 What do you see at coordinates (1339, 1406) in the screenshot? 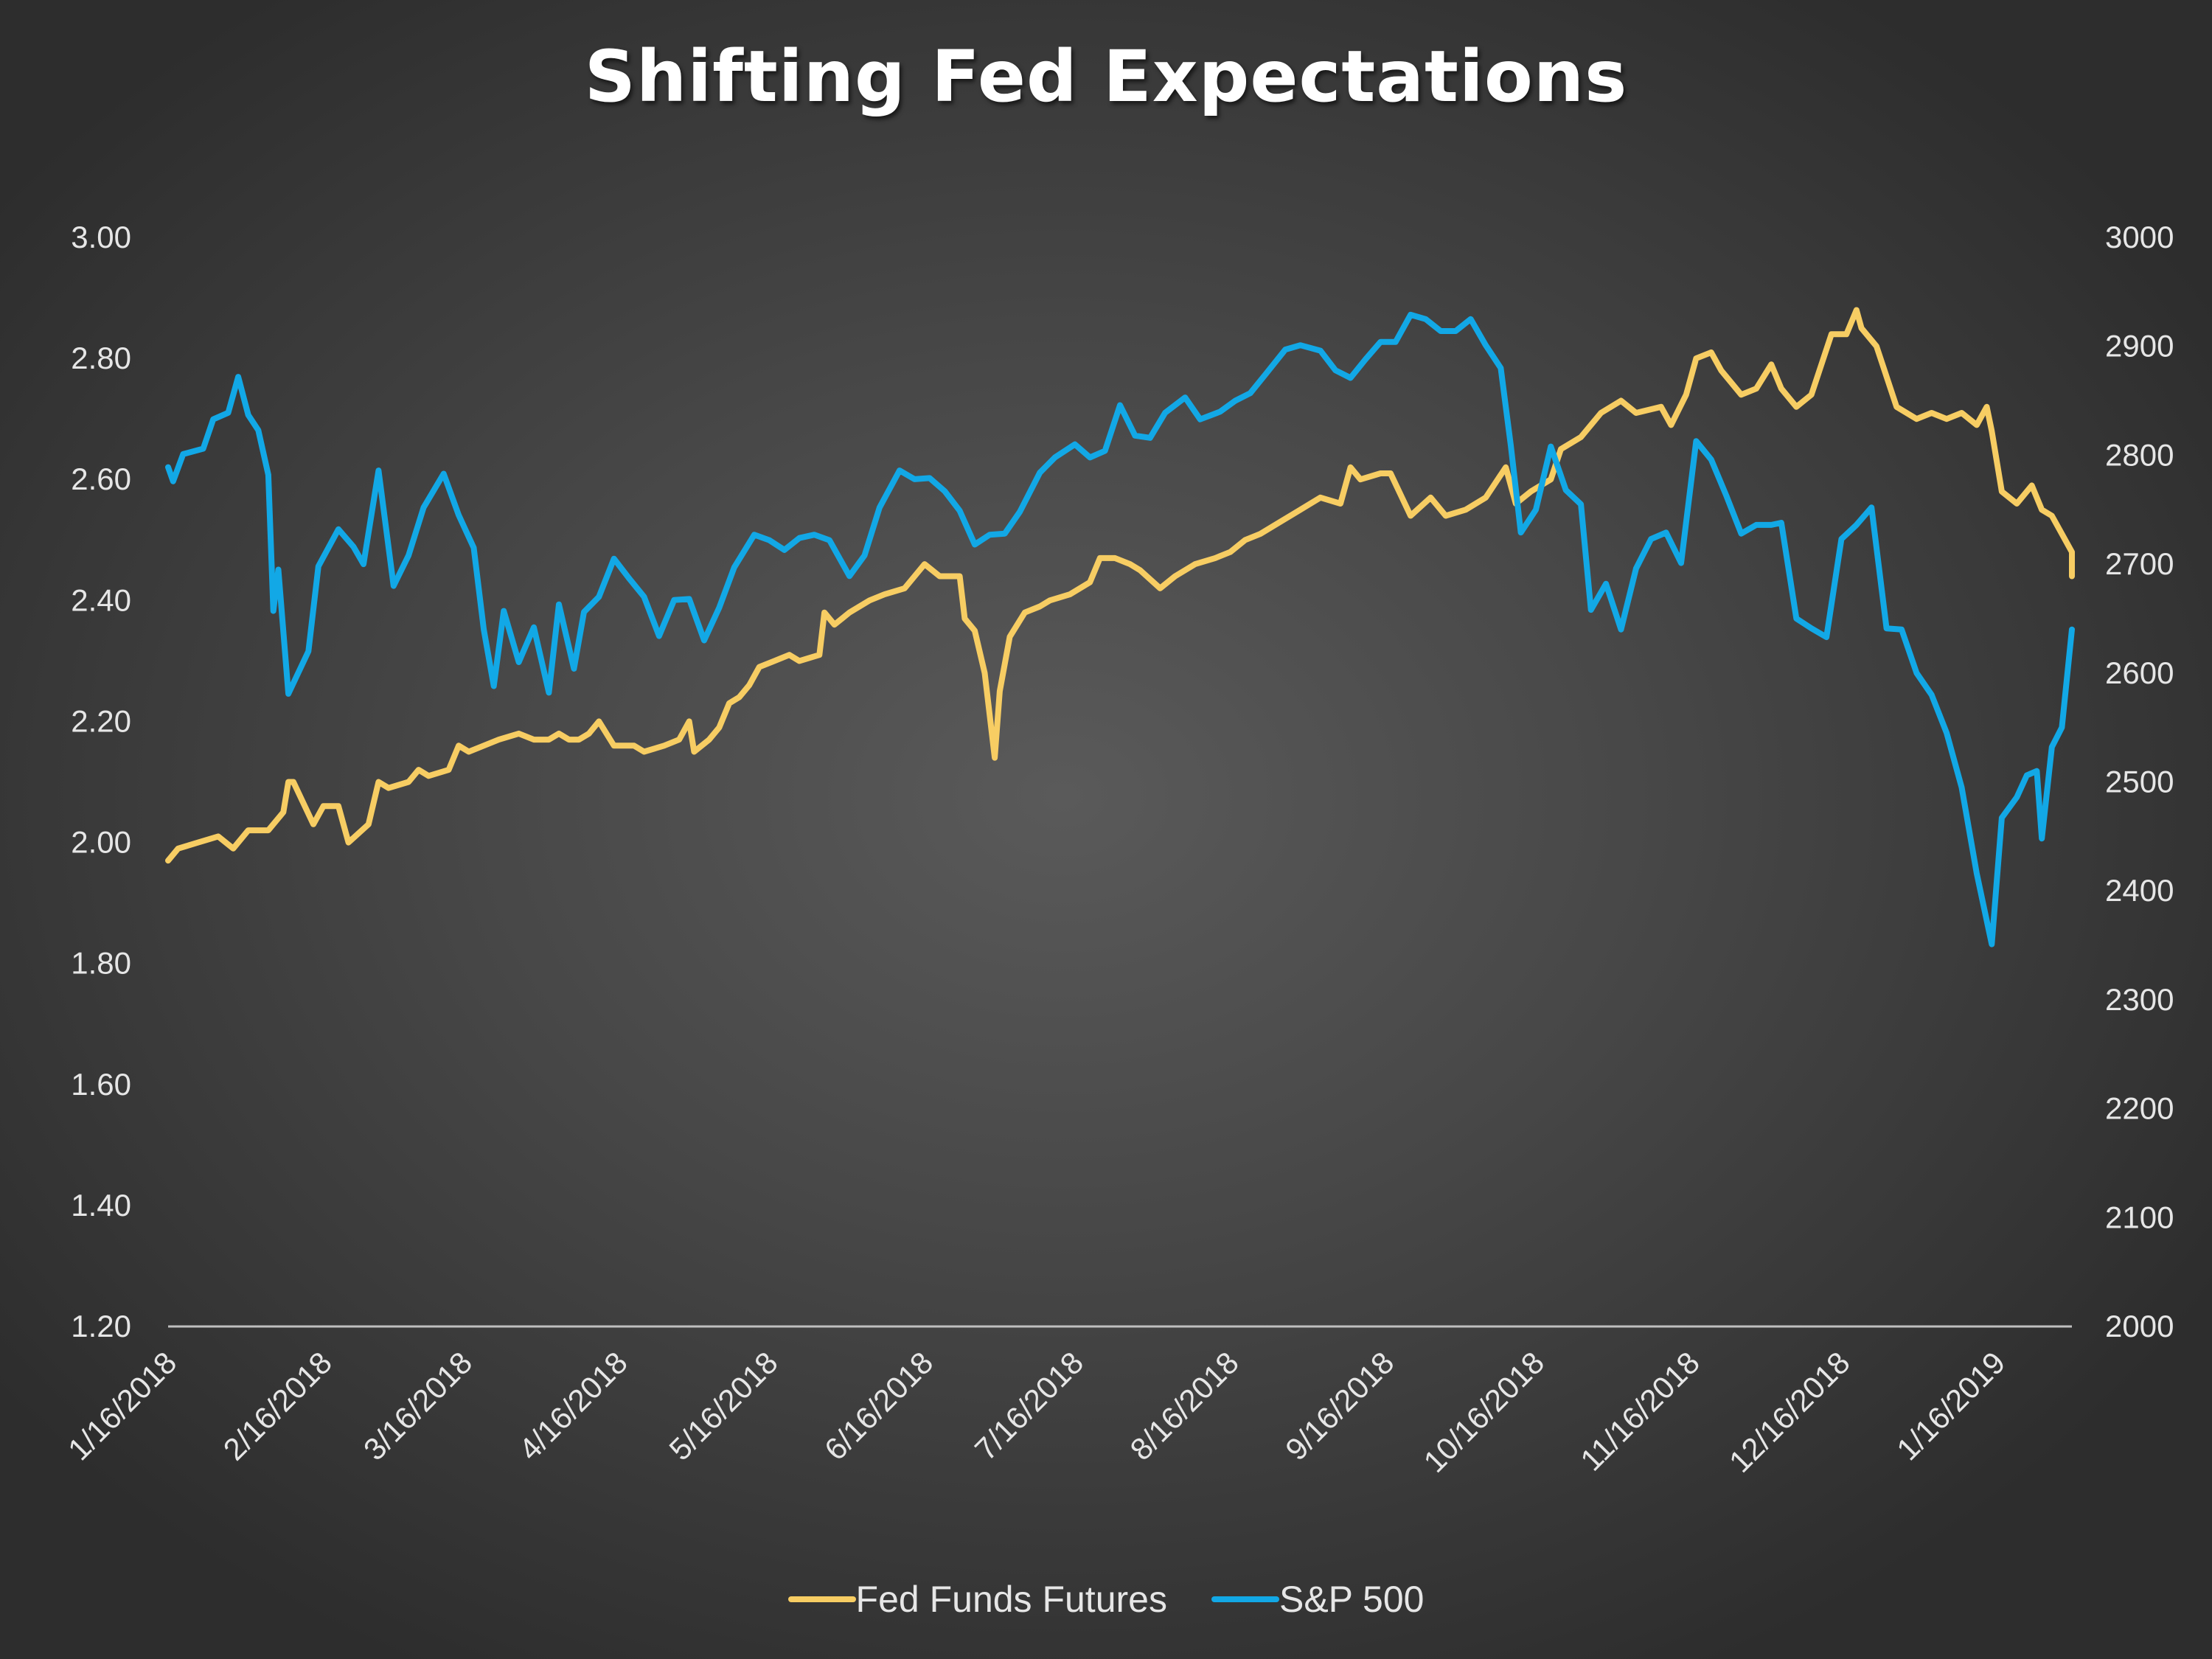
I see `x-tick-label: 9/16/2018` at bounding box center [1339, 1406].